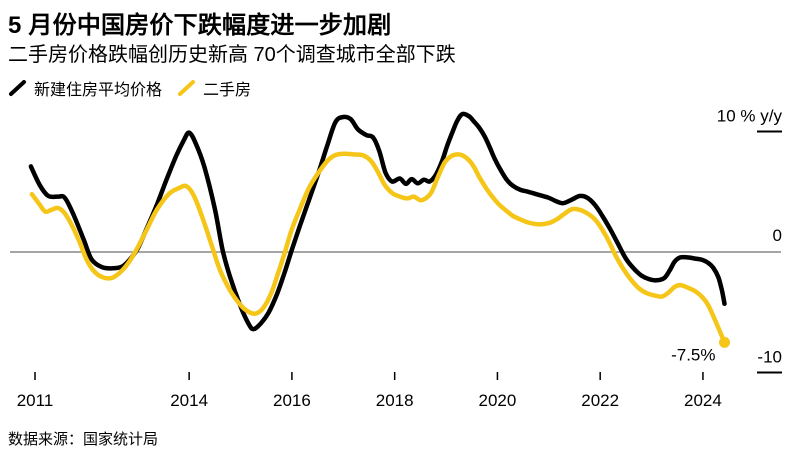  What do you see at coordinates (693, 354) in the screenshot?
I see `annotation-used-home-latest: -7.5%` at bounding box center [693, 354].